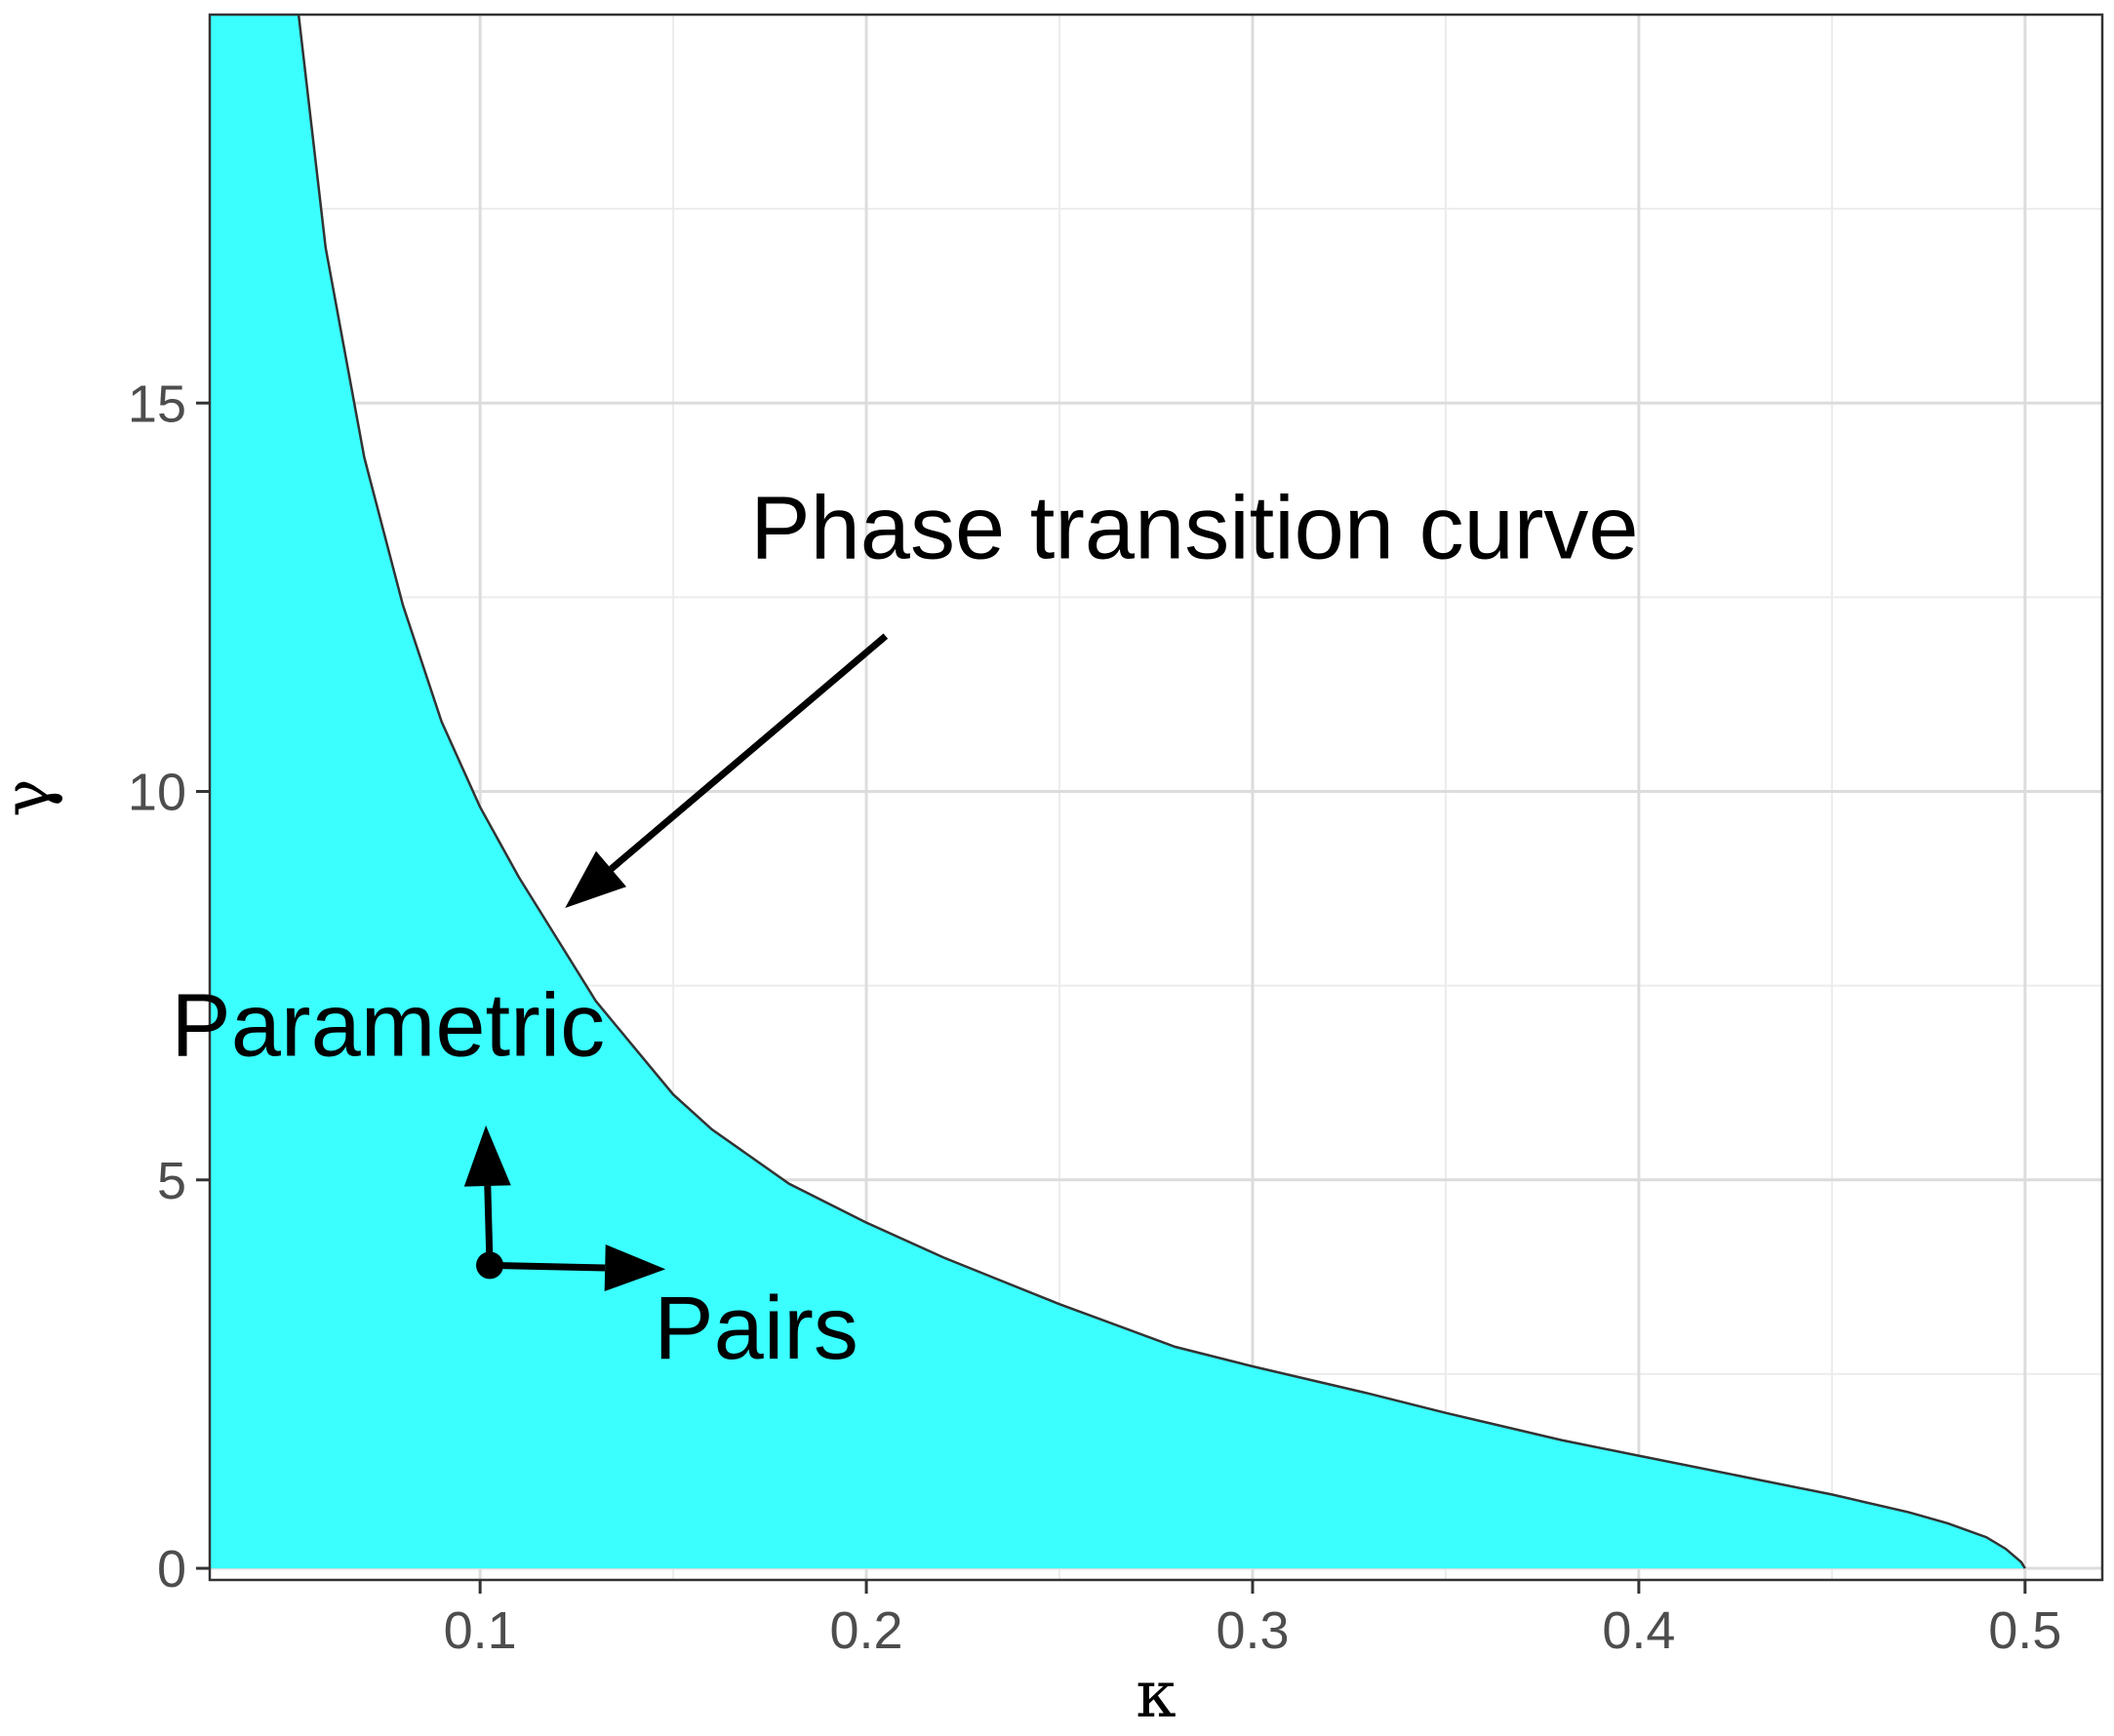  What do you see at coordinates (32, 797) in the screenshot?
I see `y-axis-title: γ` at bounding box center [32, 797].